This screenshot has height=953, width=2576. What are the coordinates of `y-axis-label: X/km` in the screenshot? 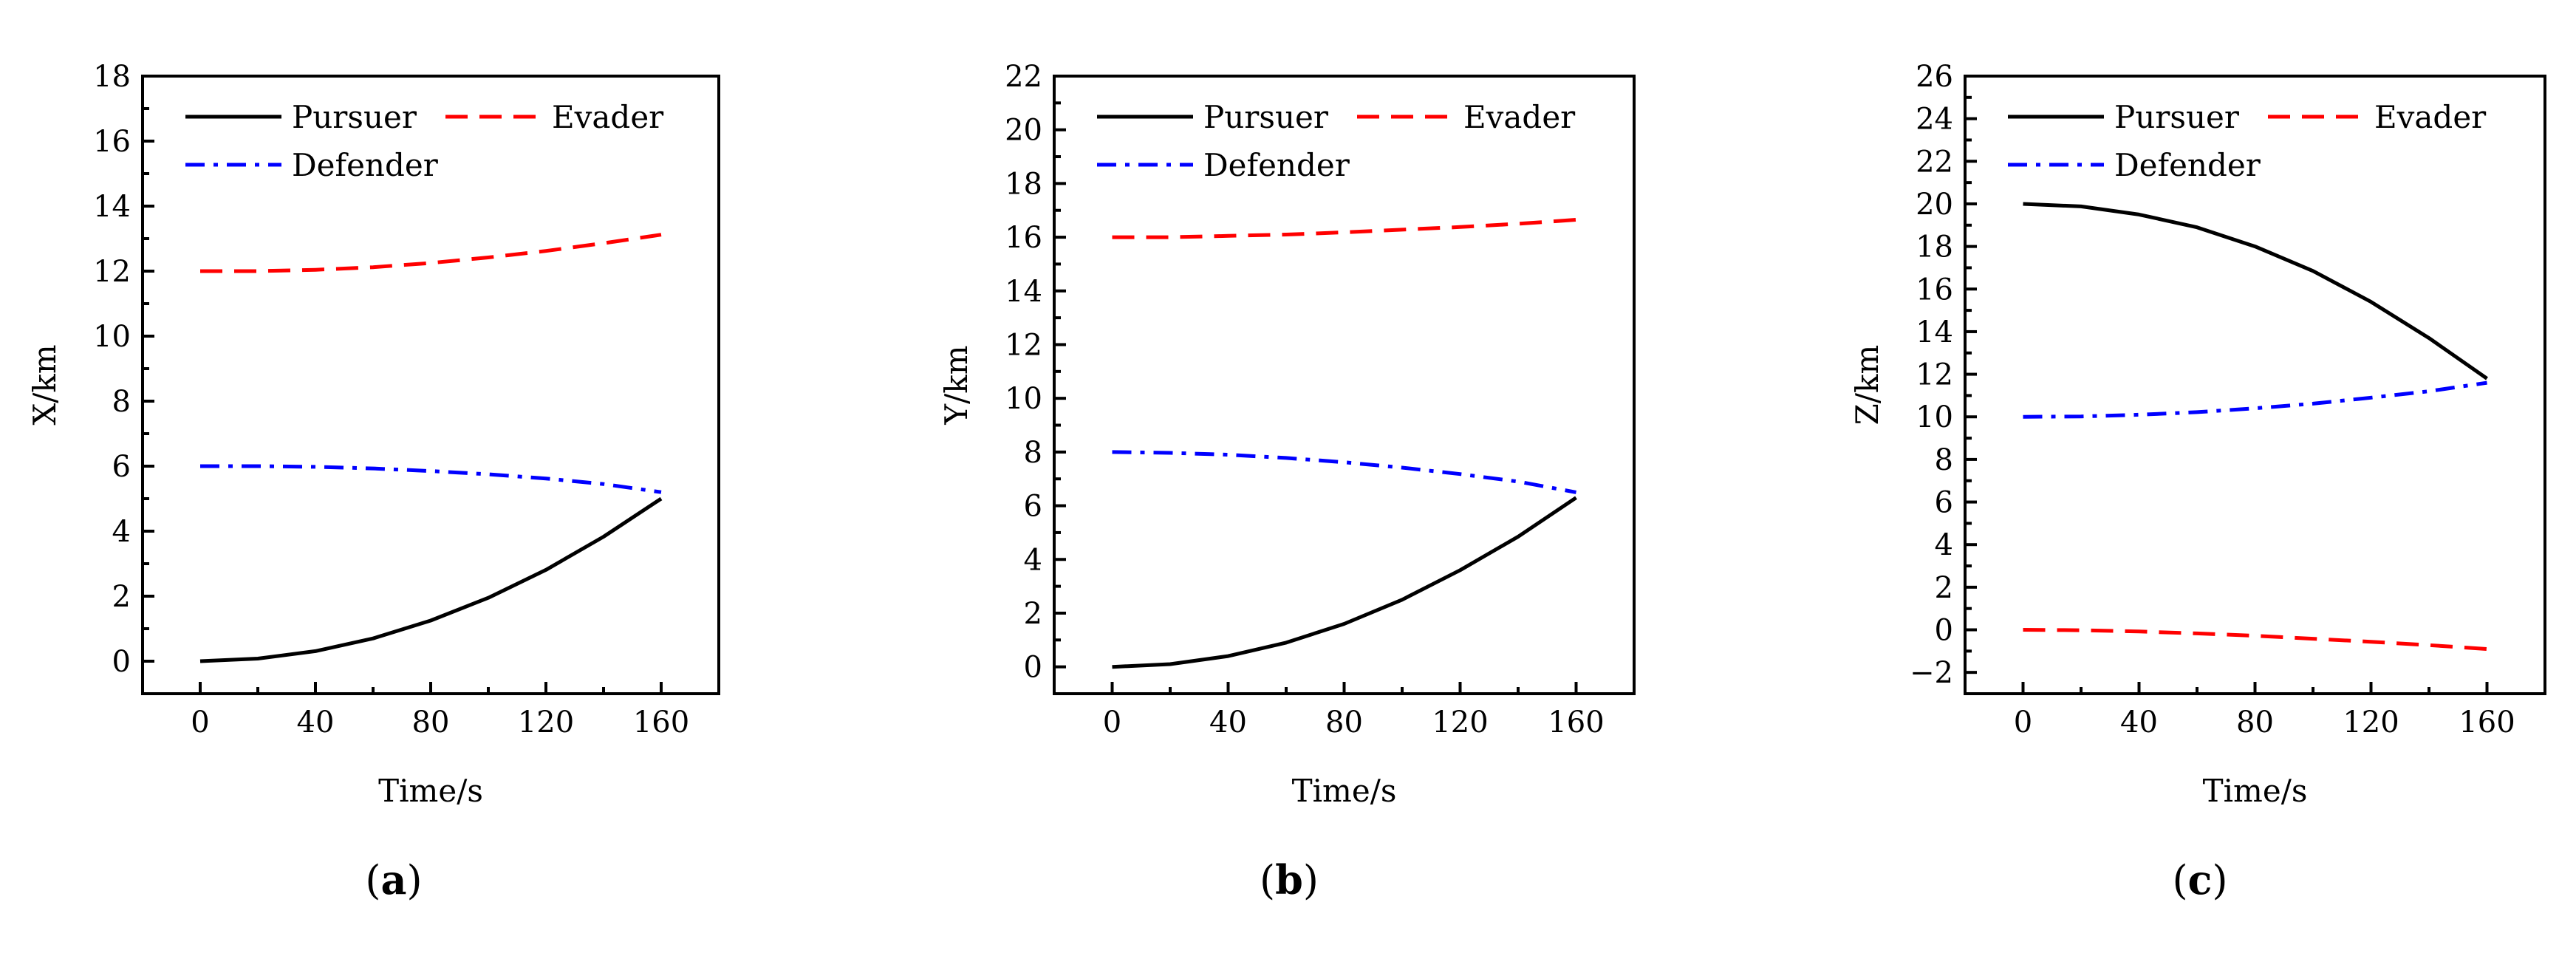 It's located at (45, 384).